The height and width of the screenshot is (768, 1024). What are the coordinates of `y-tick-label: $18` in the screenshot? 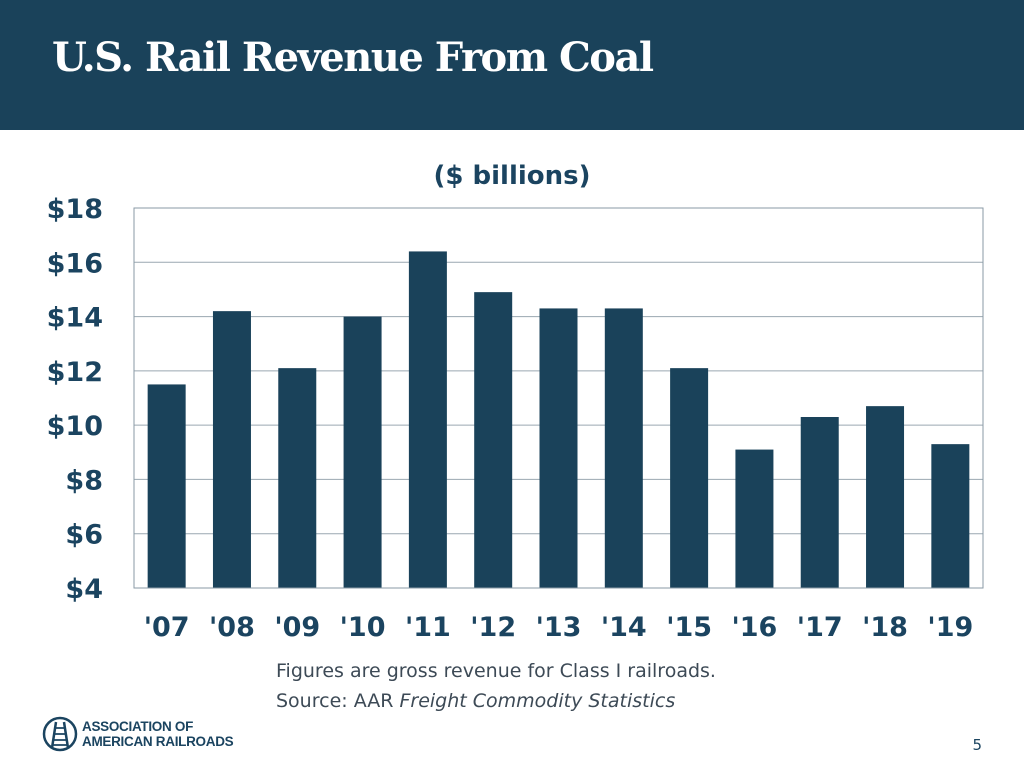 It's located at (75, 209).